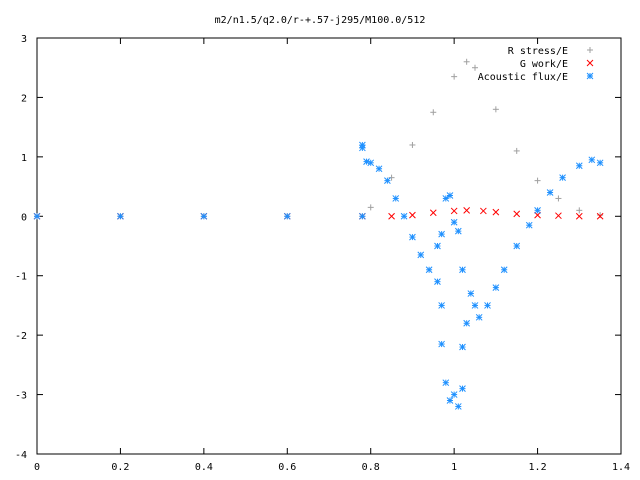 The height and width of the screenshot is (480, 640). Describe the element at coordinates (621, 467) in the screenshot. I see `x-tick-label: 1.4` at that location.